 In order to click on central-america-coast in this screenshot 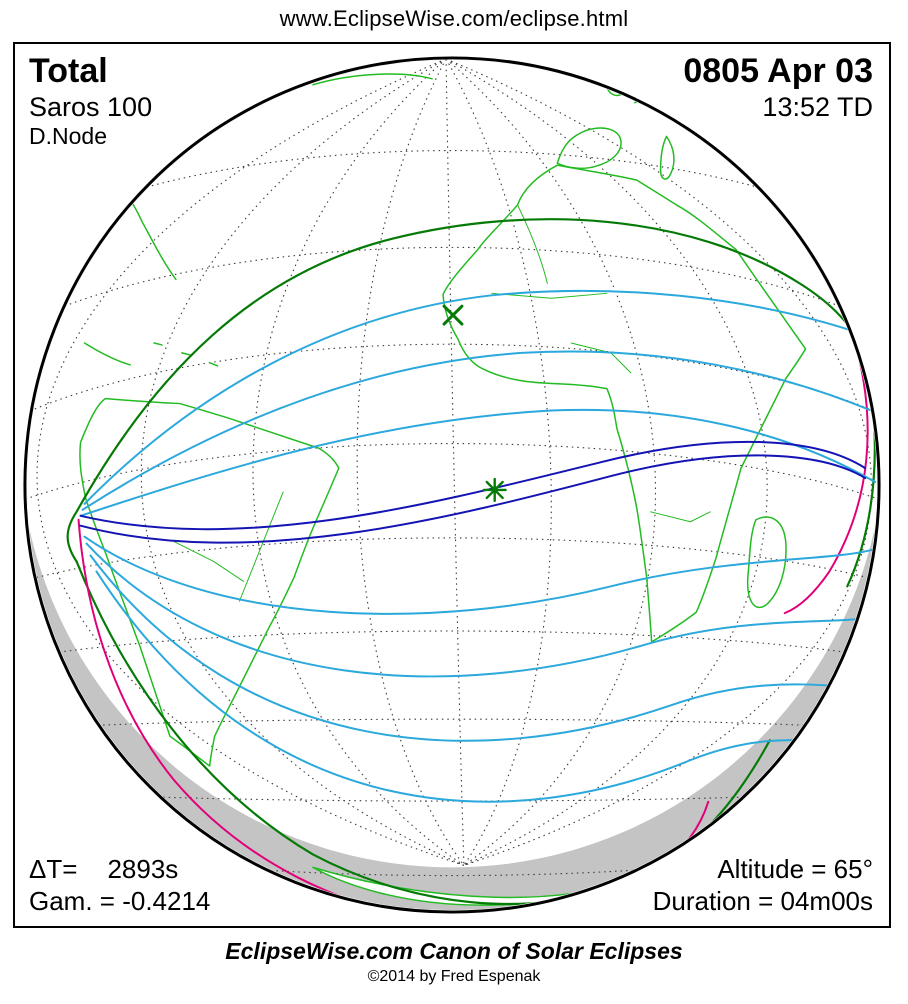, I will do `click(107, 354)`.